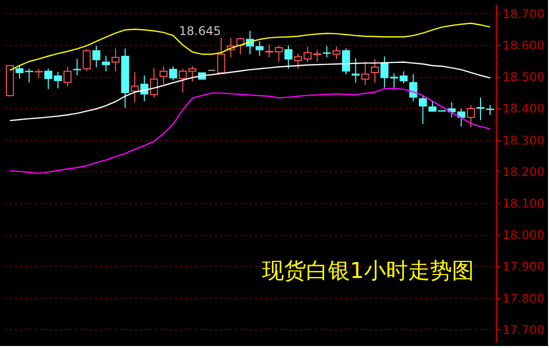 This screenshot has width=549, height=348. Describe the element at coordinates (523, 267) in the screenshot. I see `y-tick-label: 17.900` at that location.